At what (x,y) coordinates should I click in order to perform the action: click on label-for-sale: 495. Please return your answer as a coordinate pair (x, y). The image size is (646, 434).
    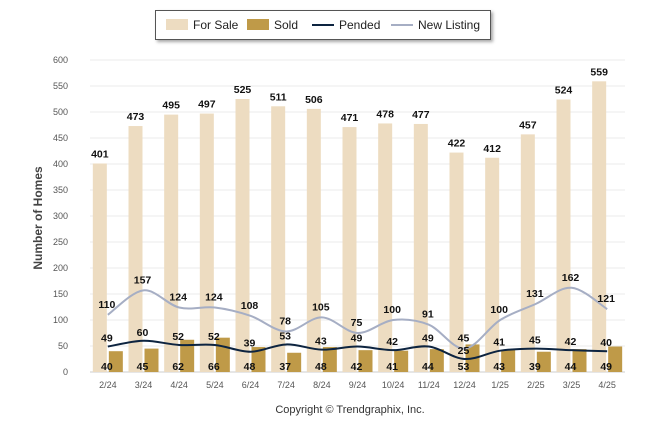
    Looking at the image, I should click on (171, 106).